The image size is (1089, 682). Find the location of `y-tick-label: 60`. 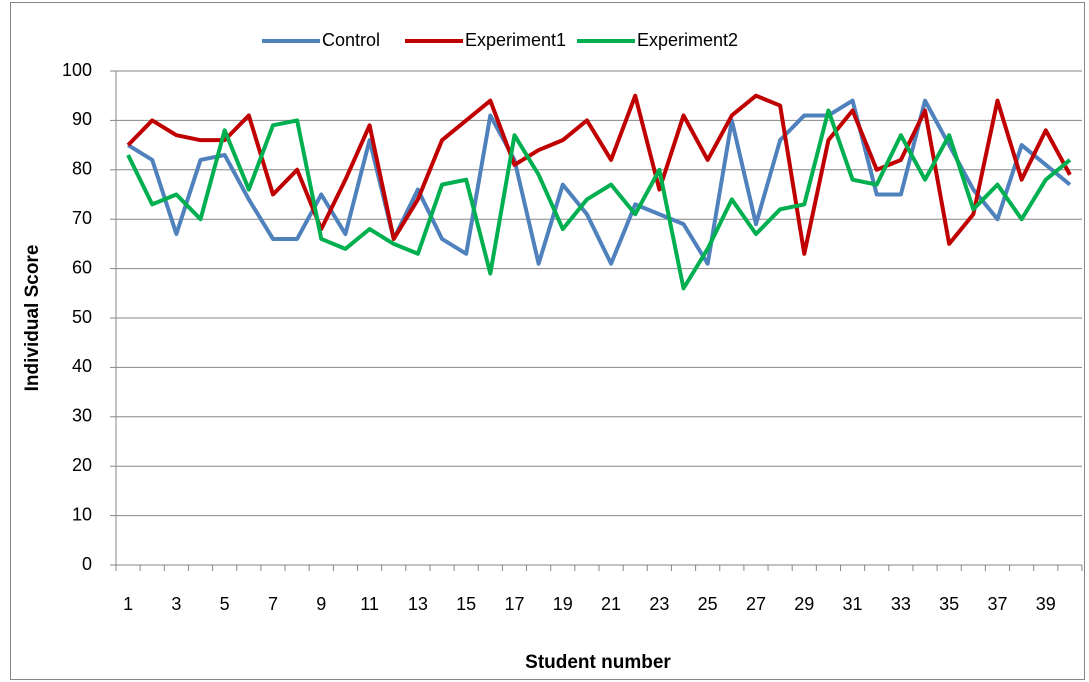

y-tick-label: 60 is located at coordinates (82, 267).